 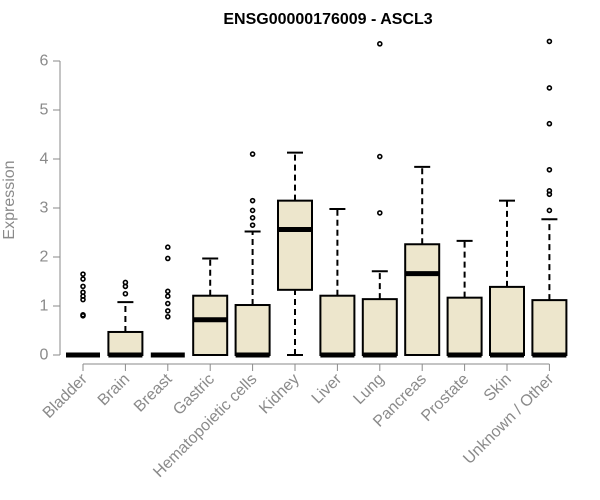 I want to click on x-tick-label: Brain, so click(x=114, y=390).